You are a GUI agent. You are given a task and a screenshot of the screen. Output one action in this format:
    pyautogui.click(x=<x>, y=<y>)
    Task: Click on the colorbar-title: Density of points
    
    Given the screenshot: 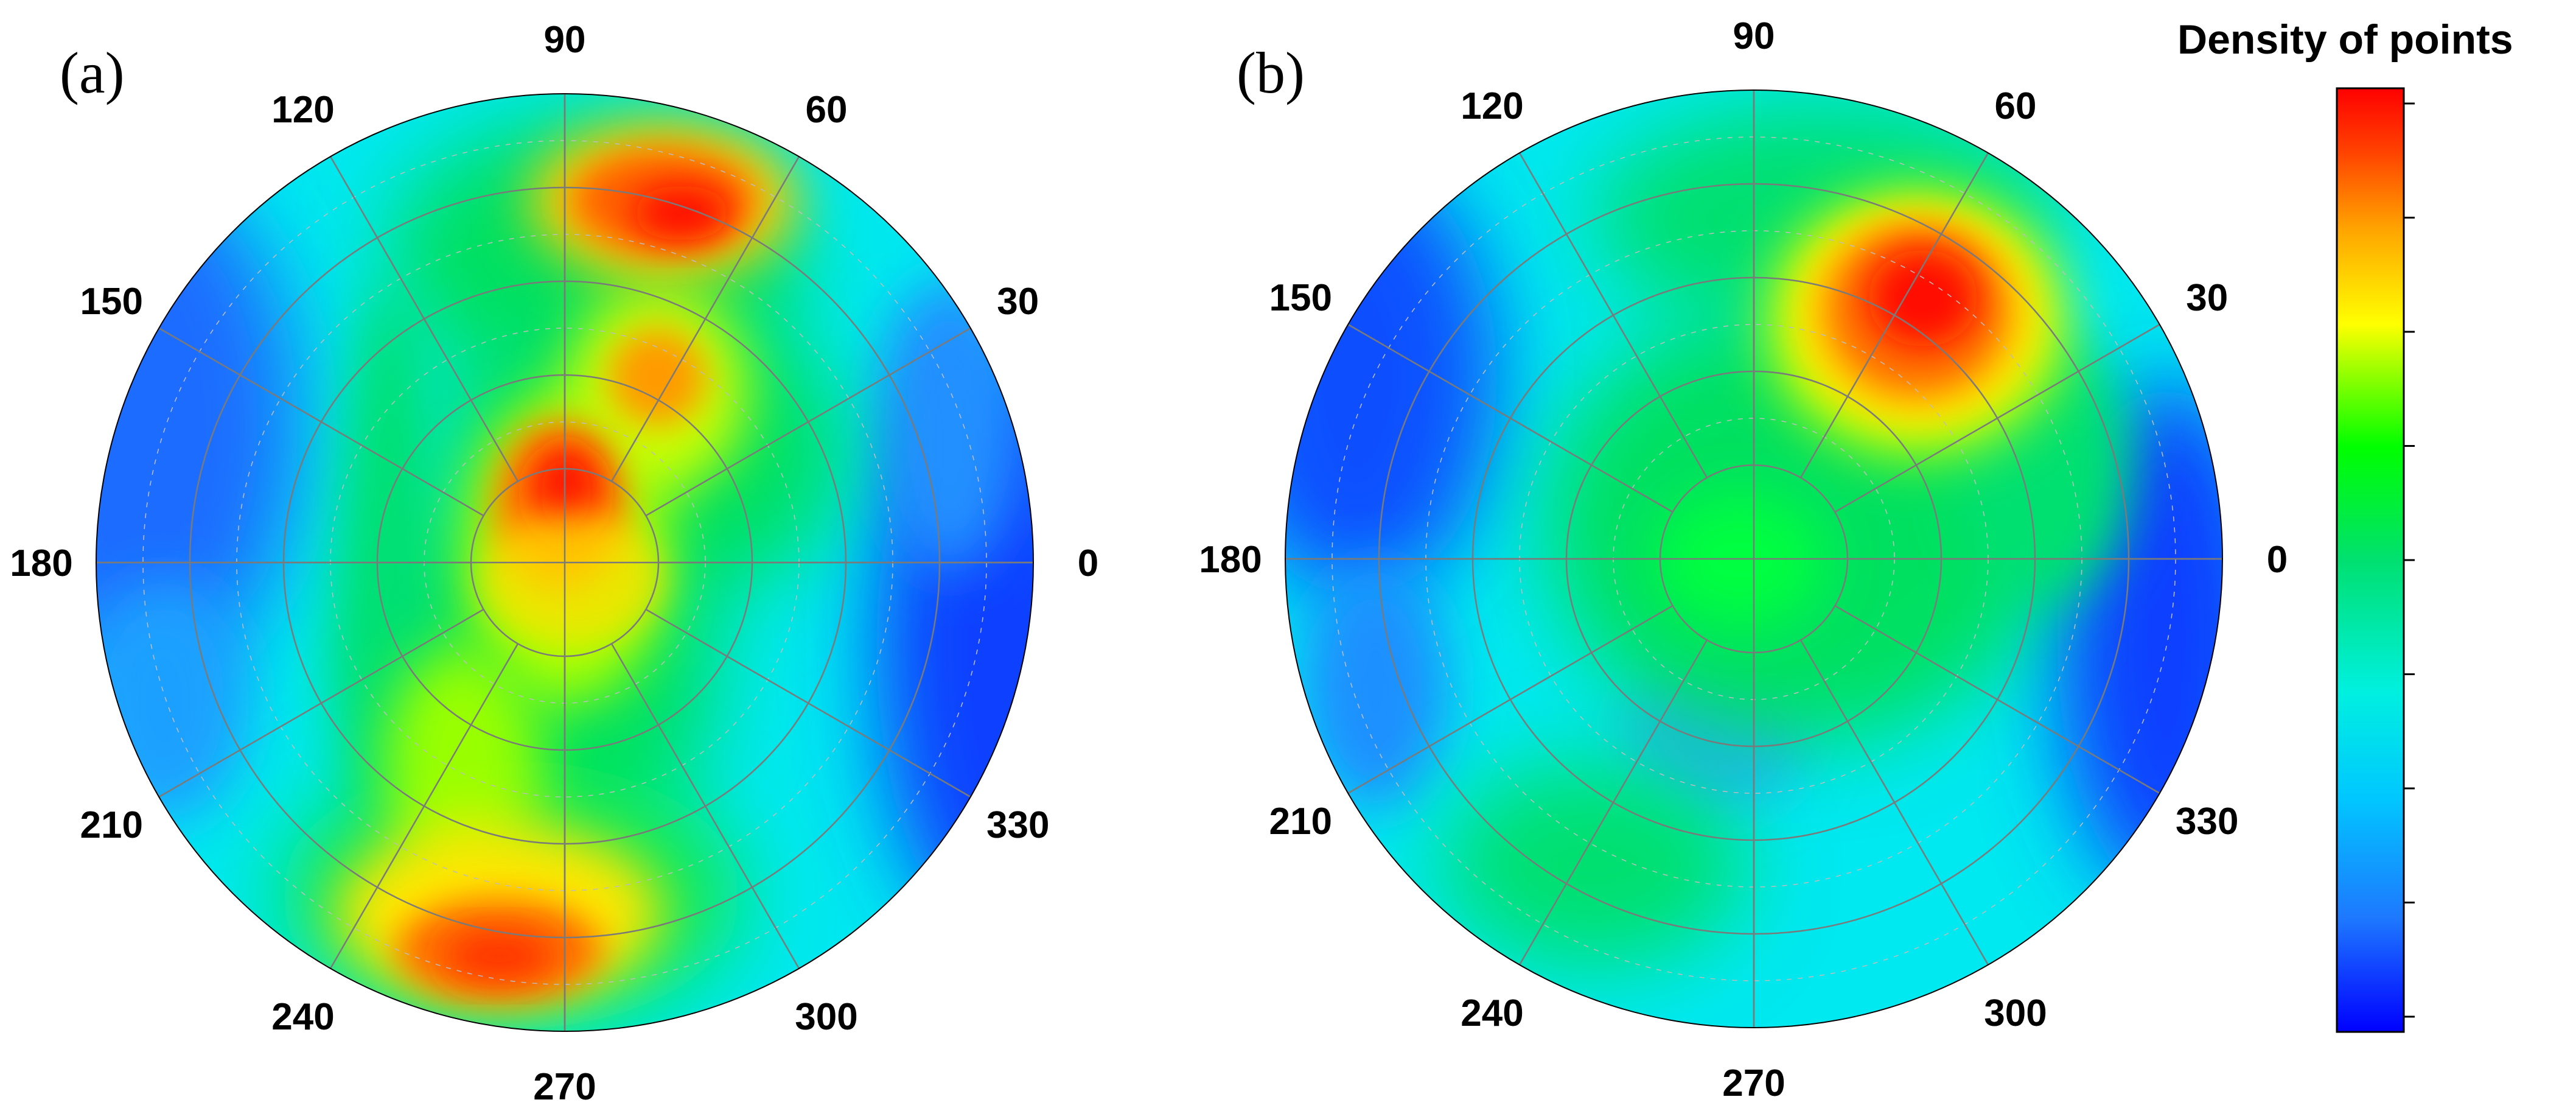 What is the action you would take?
    pyautogui.click(x=2345, y=39)
    